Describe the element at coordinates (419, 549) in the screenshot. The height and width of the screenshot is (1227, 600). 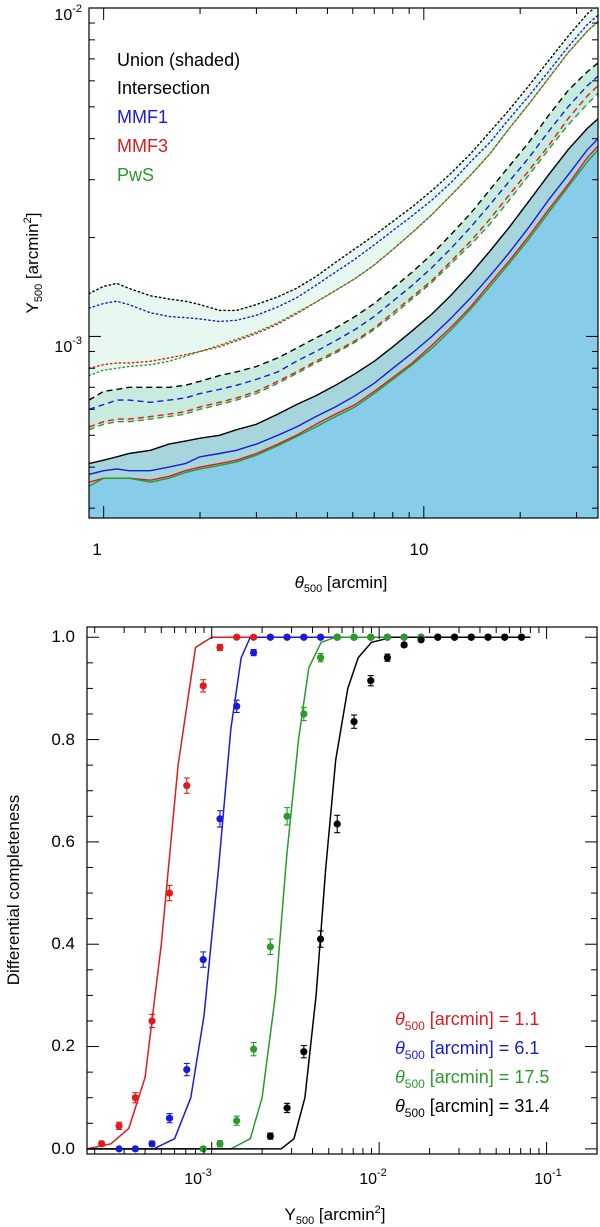
I see `top-x-tick-label: 10` at that location.